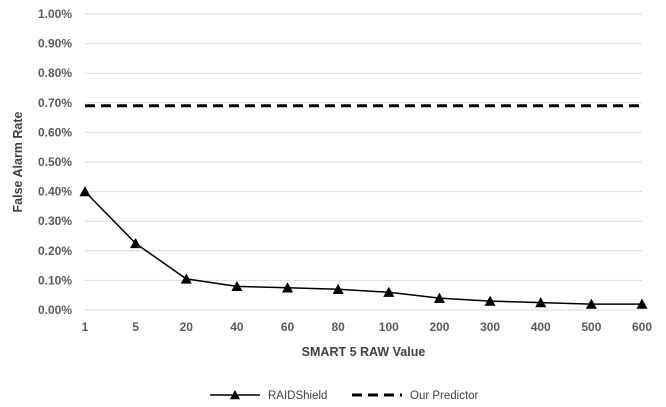 This screenshot has height=407, width=666. I want to click on x-tick-label: 100, so click(389, 327).